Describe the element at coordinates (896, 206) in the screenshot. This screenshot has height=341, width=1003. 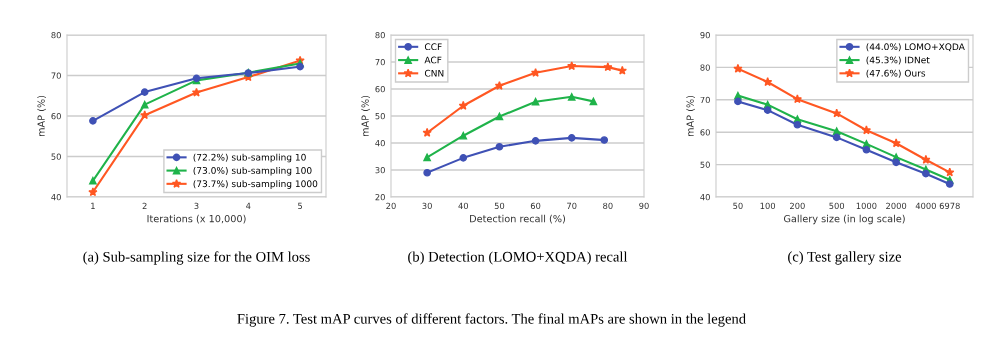
I see `x-tick-label: 2000` at that location.